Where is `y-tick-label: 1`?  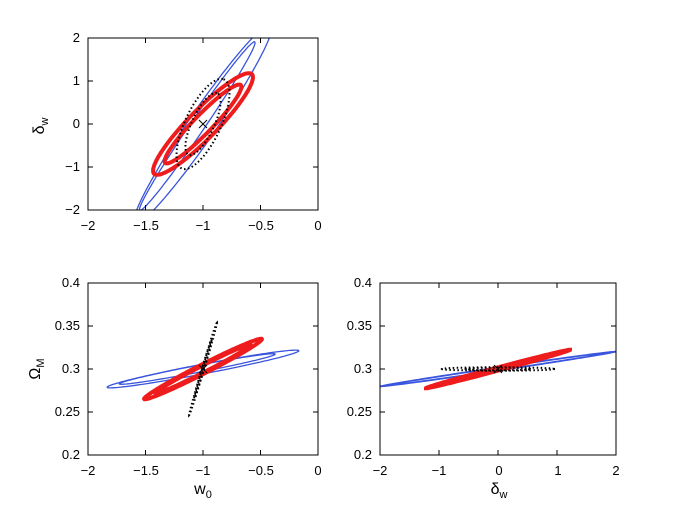
y-tick-label: 1 is located at coordinates (76, 80).